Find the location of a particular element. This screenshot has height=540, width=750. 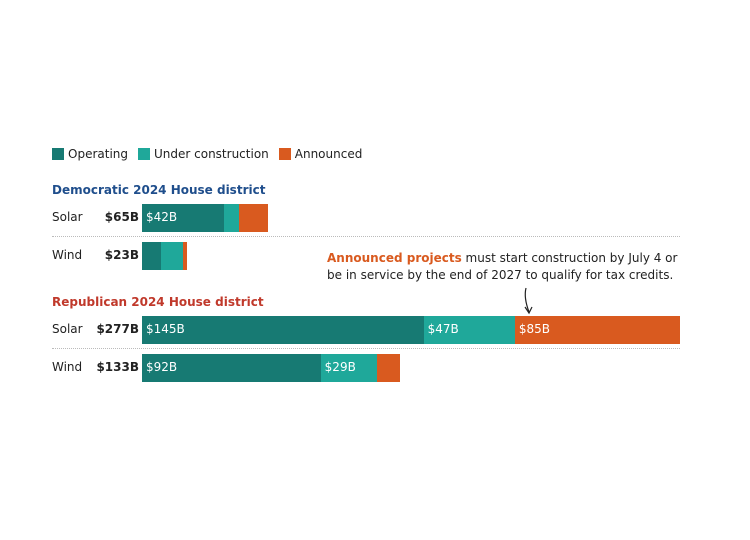

data-label: $29B is located at coordinates (340, 367).